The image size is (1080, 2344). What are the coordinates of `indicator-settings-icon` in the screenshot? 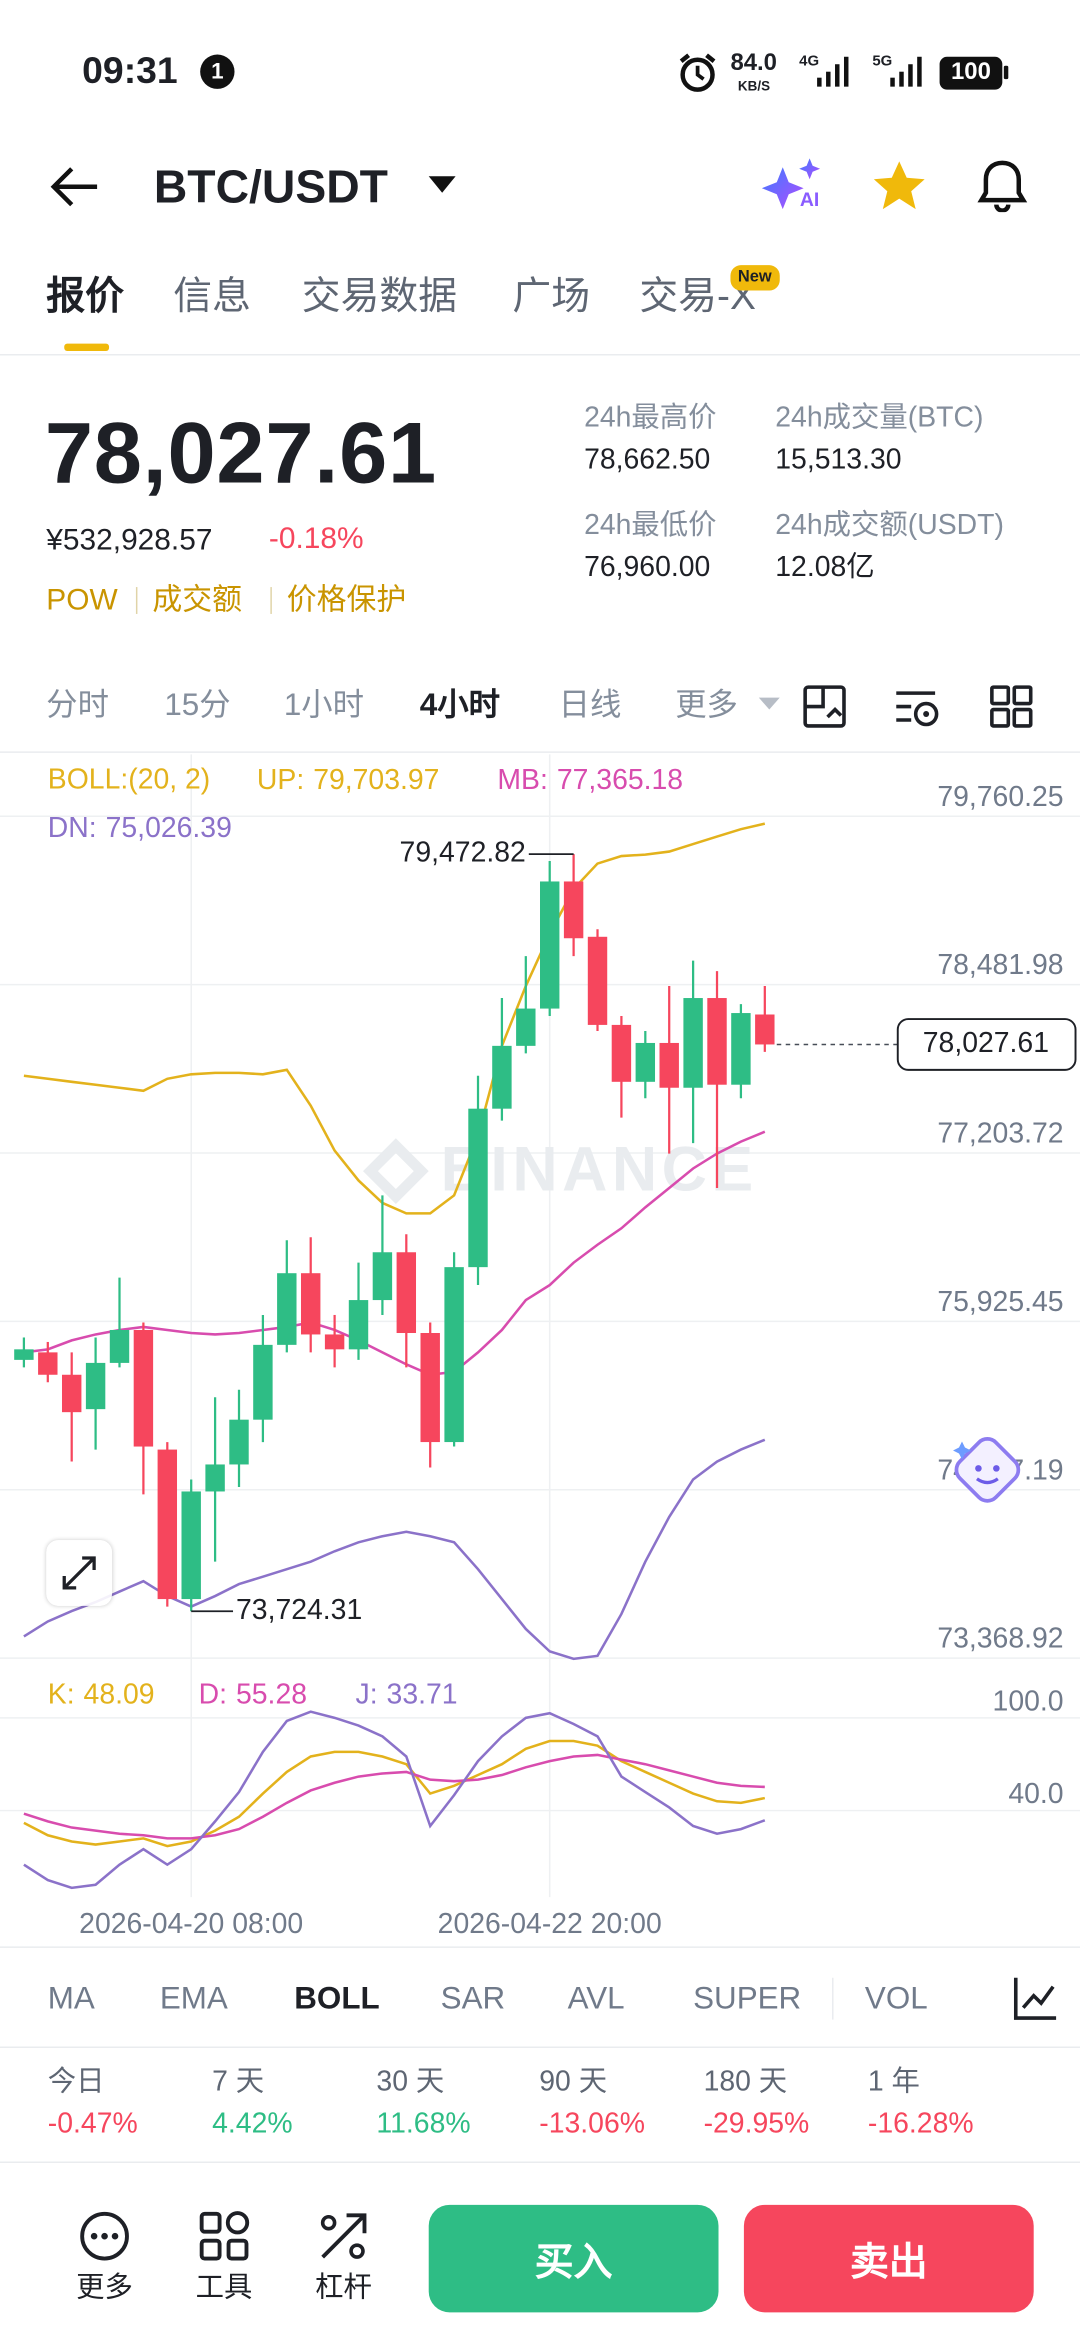 It's located at (917, 708).